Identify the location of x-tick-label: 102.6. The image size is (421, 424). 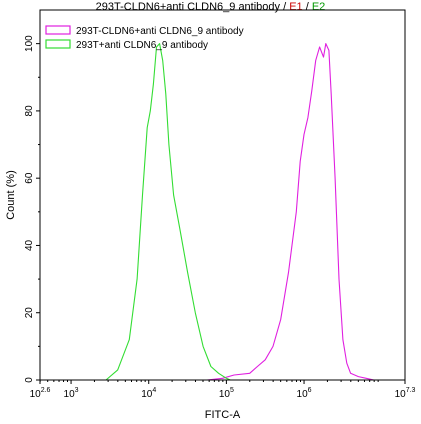
(40, 393).